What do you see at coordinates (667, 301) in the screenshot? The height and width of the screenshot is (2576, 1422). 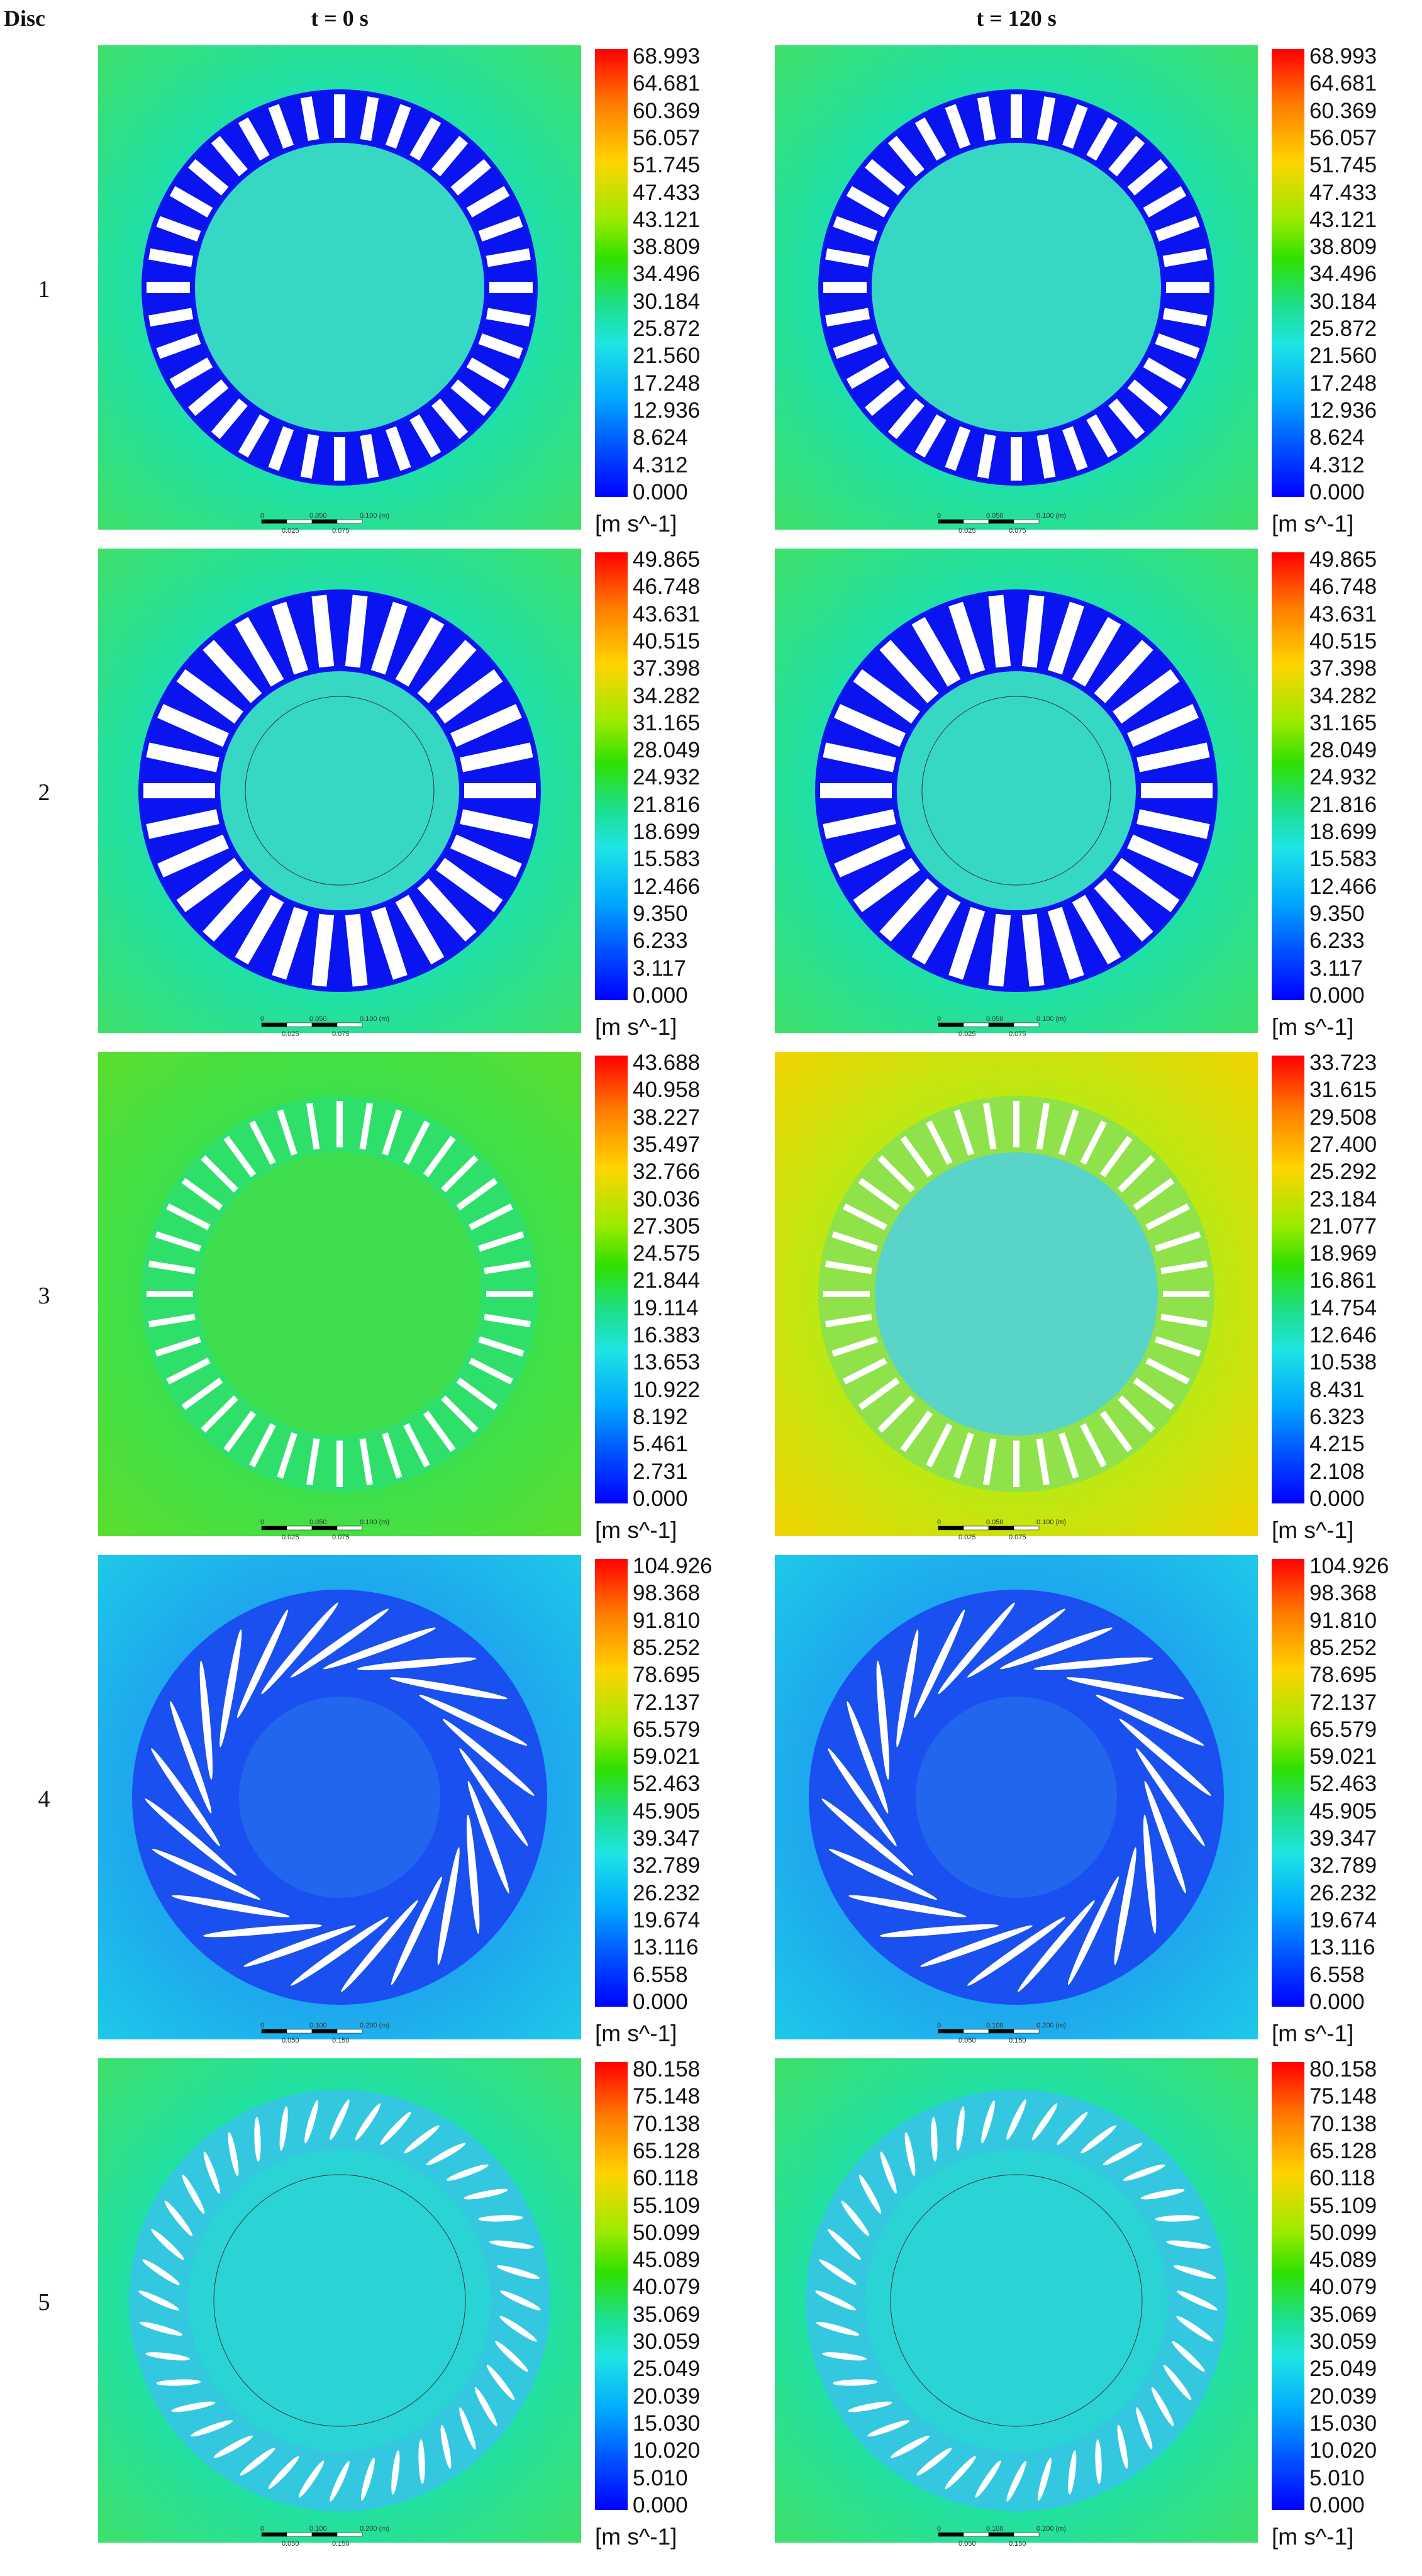 I see `legend-tick-label: 30.184` at bounding box center [667, 301].